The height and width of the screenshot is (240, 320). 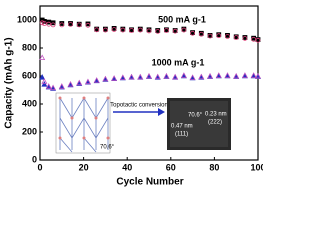 What do you see at coordinates (29, 103) in the screenshot?
I see `y-tick-label: 400` at bounding box center [29, 103].